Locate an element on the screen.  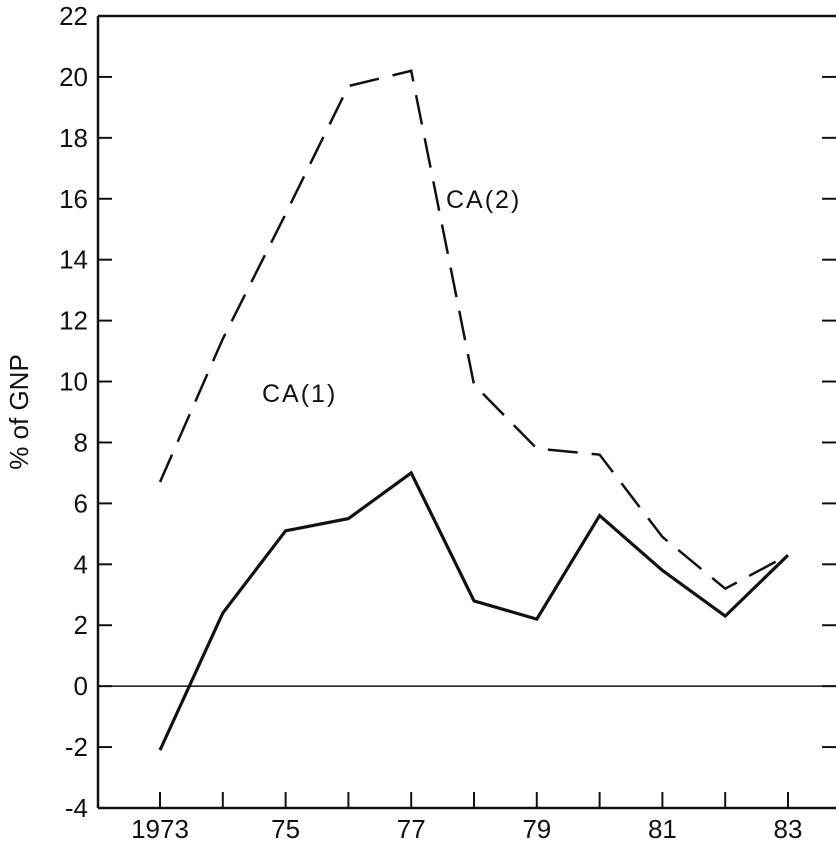
y-tick-label: 22 is located at coordinates (73, 16).